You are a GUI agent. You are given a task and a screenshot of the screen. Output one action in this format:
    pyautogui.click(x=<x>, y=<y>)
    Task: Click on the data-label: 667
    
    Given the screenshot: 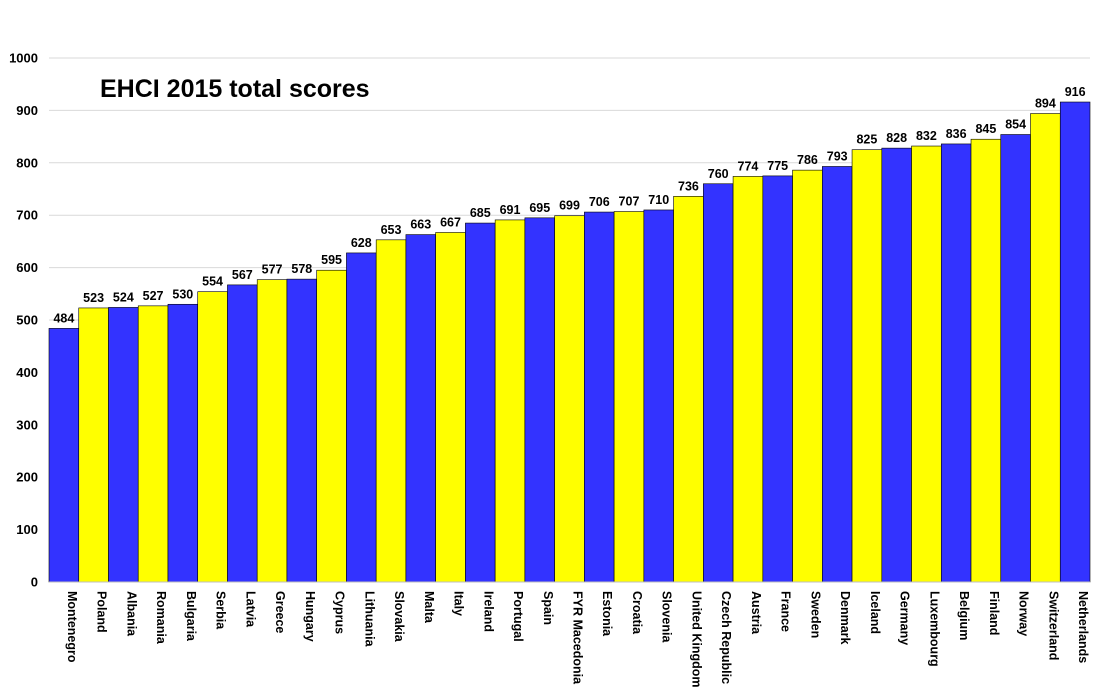 What is the action you would take?
    pyautogui.click(x=450, y=222)
    